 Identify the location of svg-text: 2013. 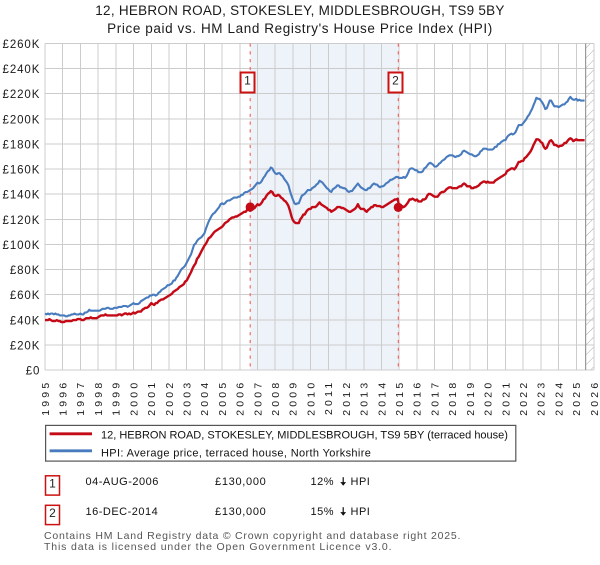
(365, 398).